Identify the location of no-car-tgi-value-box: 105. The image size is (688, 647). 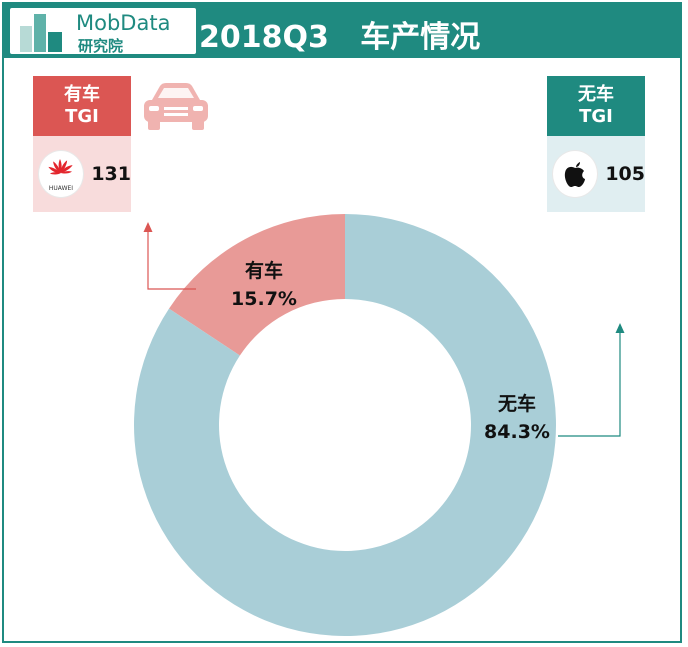
(596, 174).